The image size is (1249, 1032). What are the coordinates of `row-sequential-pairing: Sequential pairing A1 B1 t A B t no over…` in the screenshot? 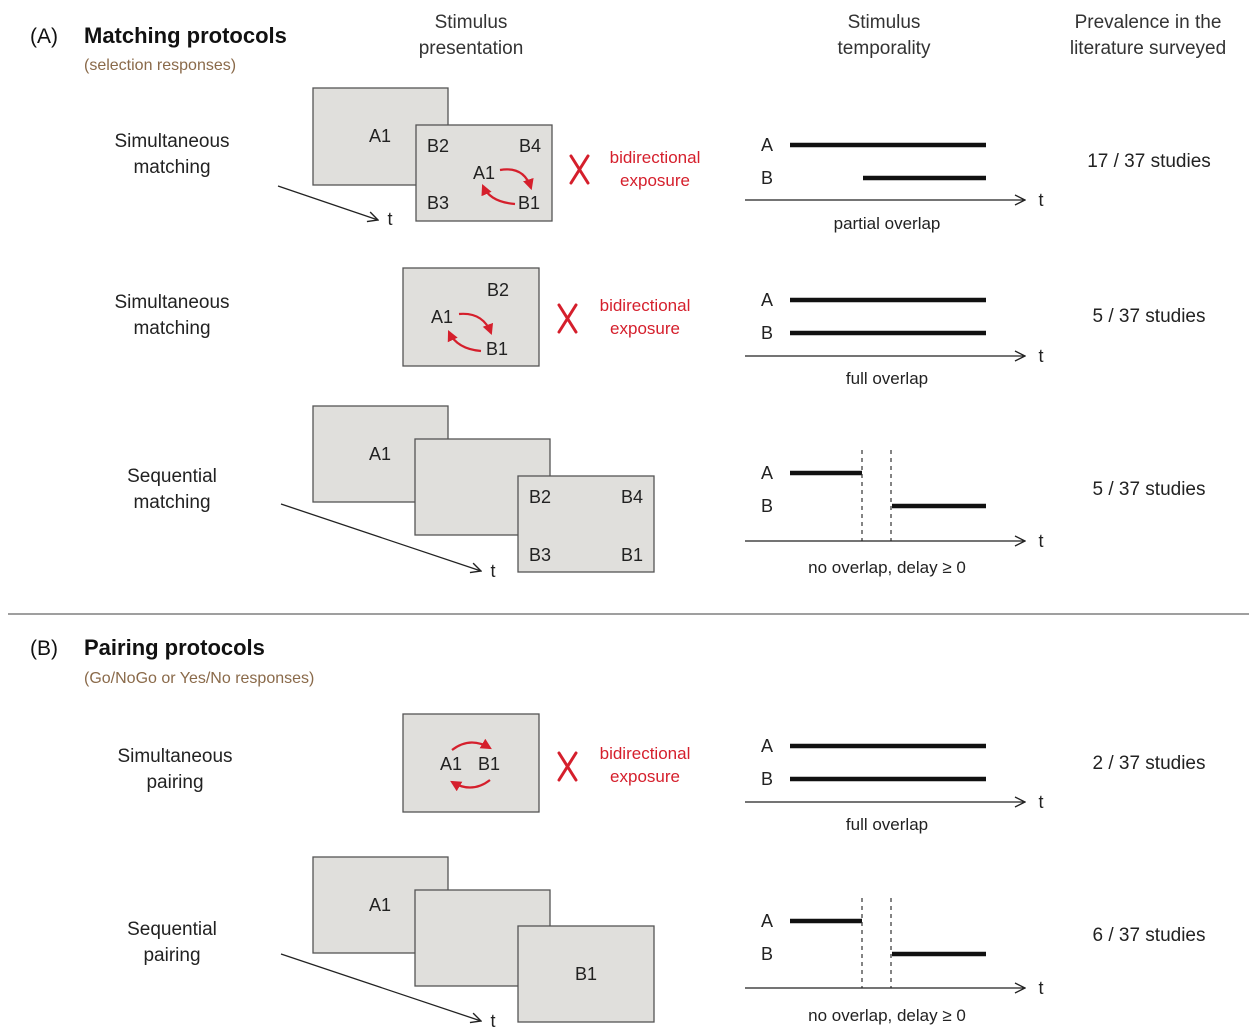 It's located at (666, 943).